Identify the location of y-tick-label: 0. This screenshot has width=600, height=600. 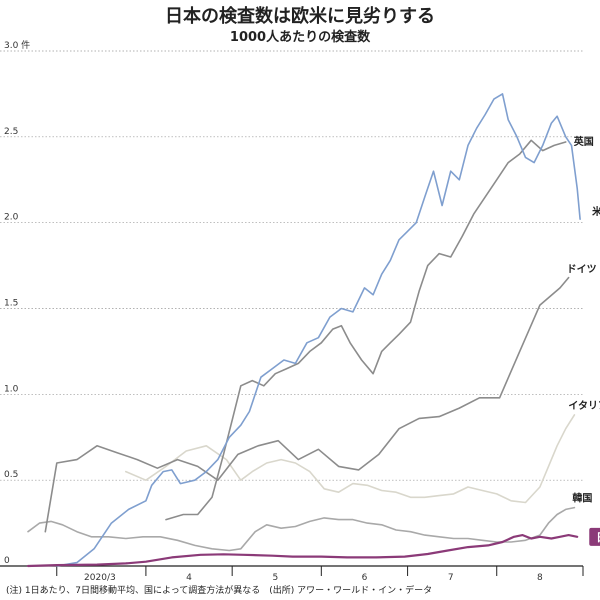
(7, 561).